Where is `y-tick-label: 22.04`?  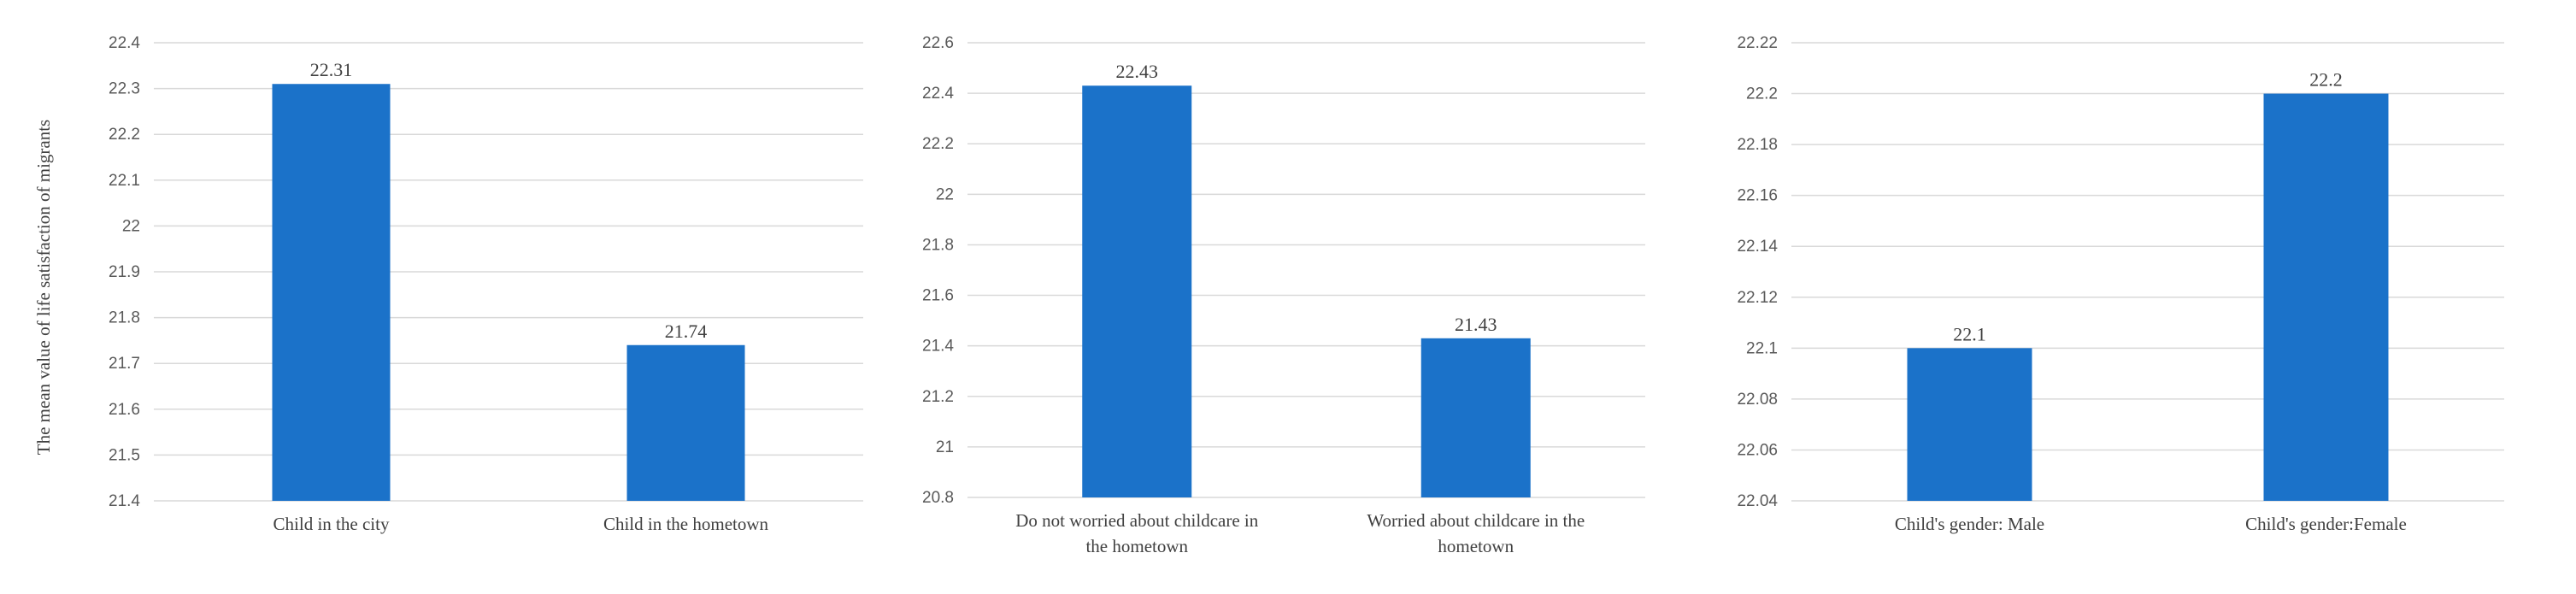 y-tick-label: 22.04 is located at coordinates (1757, 501).